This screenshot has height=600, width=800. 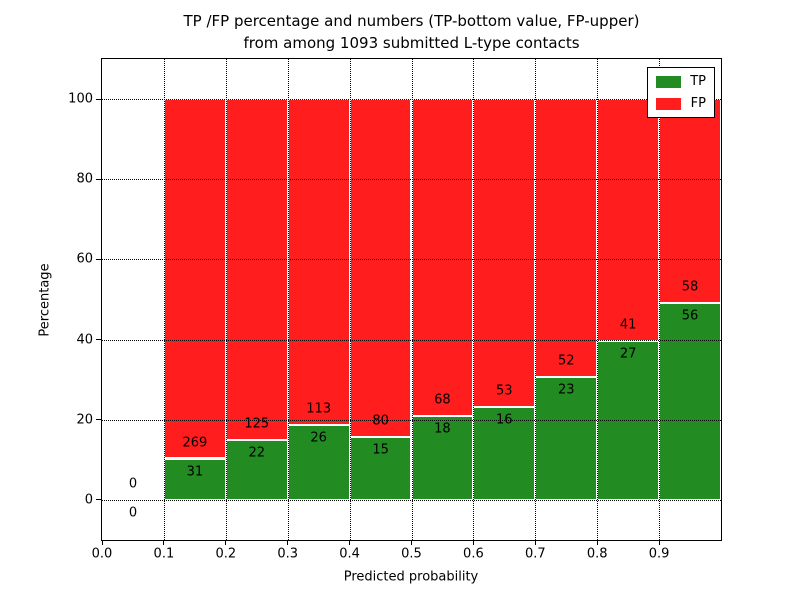 I want to click on y-tick-label: 60, so click(x=84, y=259).